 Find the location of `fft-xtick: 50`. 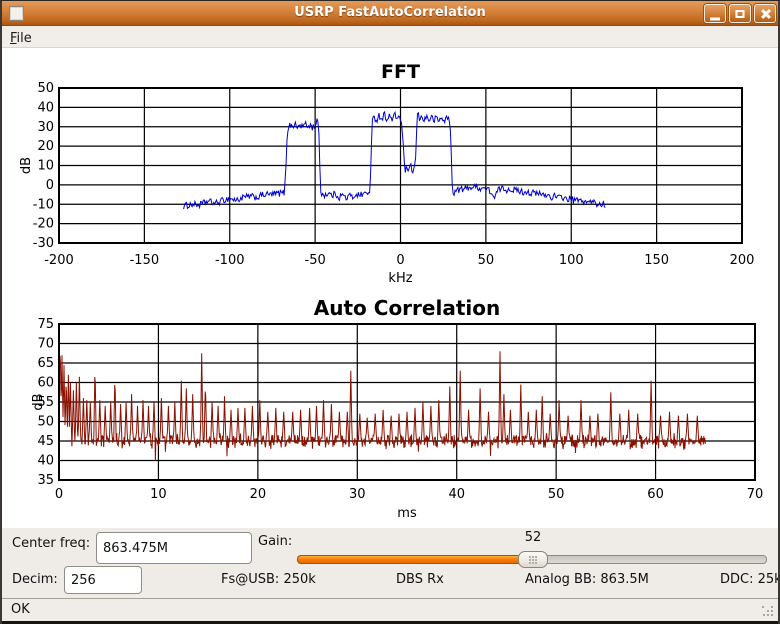

fft-xtick: 50 is located at coordinates (486, 260).